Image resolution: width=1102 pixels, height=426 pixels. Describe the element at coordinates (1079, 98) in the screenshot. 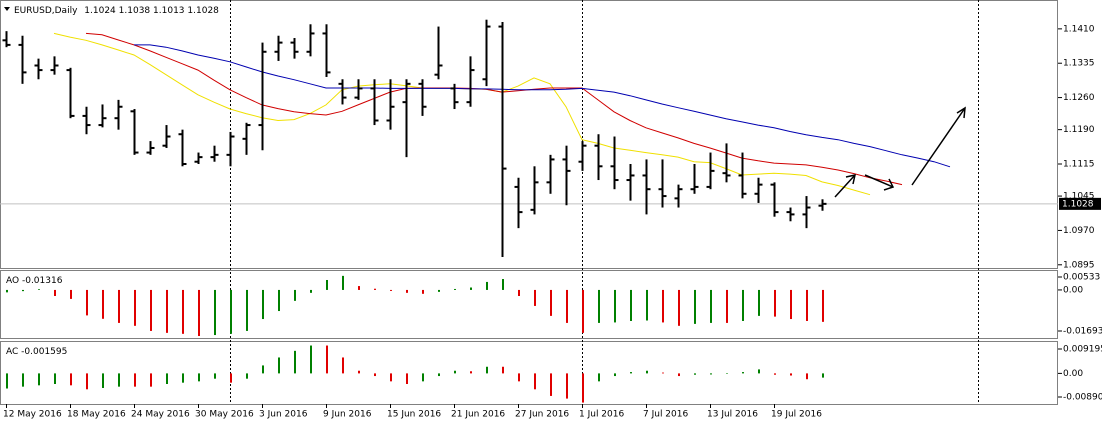

I see `y-tick-label: 1.1260` at that location.